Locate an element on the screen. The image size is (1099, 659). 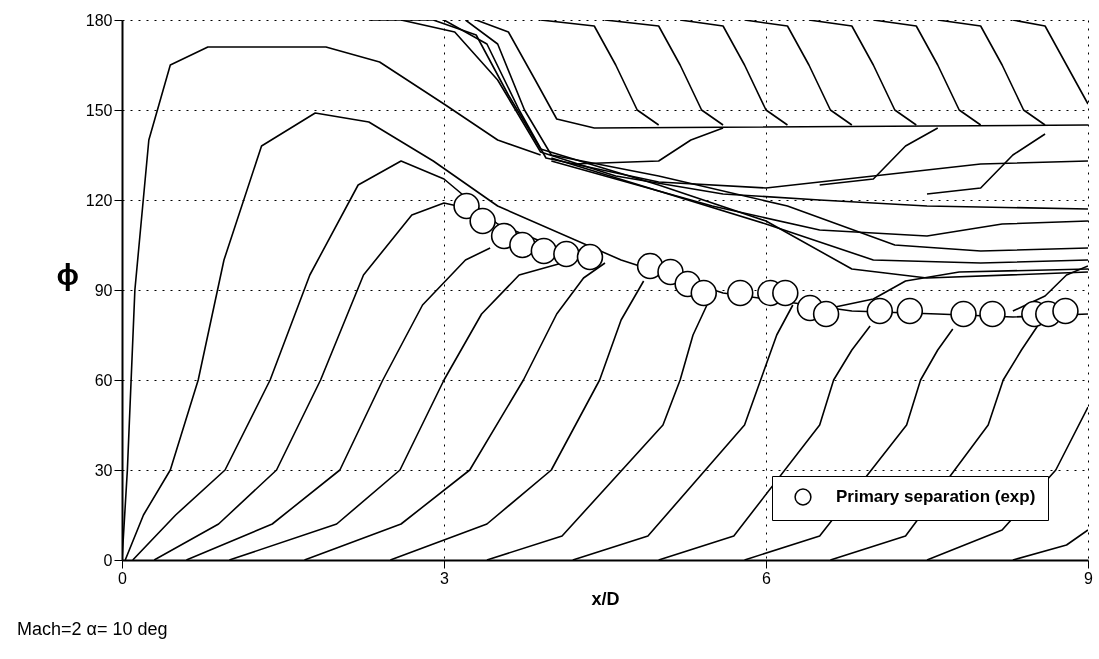
y-tick-label: 60 is located at coordinates (103, 380).